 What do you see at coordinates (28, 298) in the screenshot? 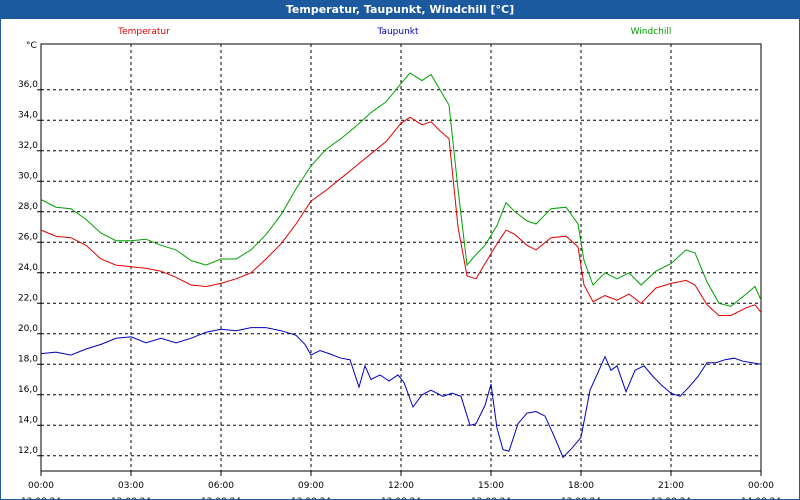
I see `y-tick-label: 22,0` at bounding box center [28, 298].